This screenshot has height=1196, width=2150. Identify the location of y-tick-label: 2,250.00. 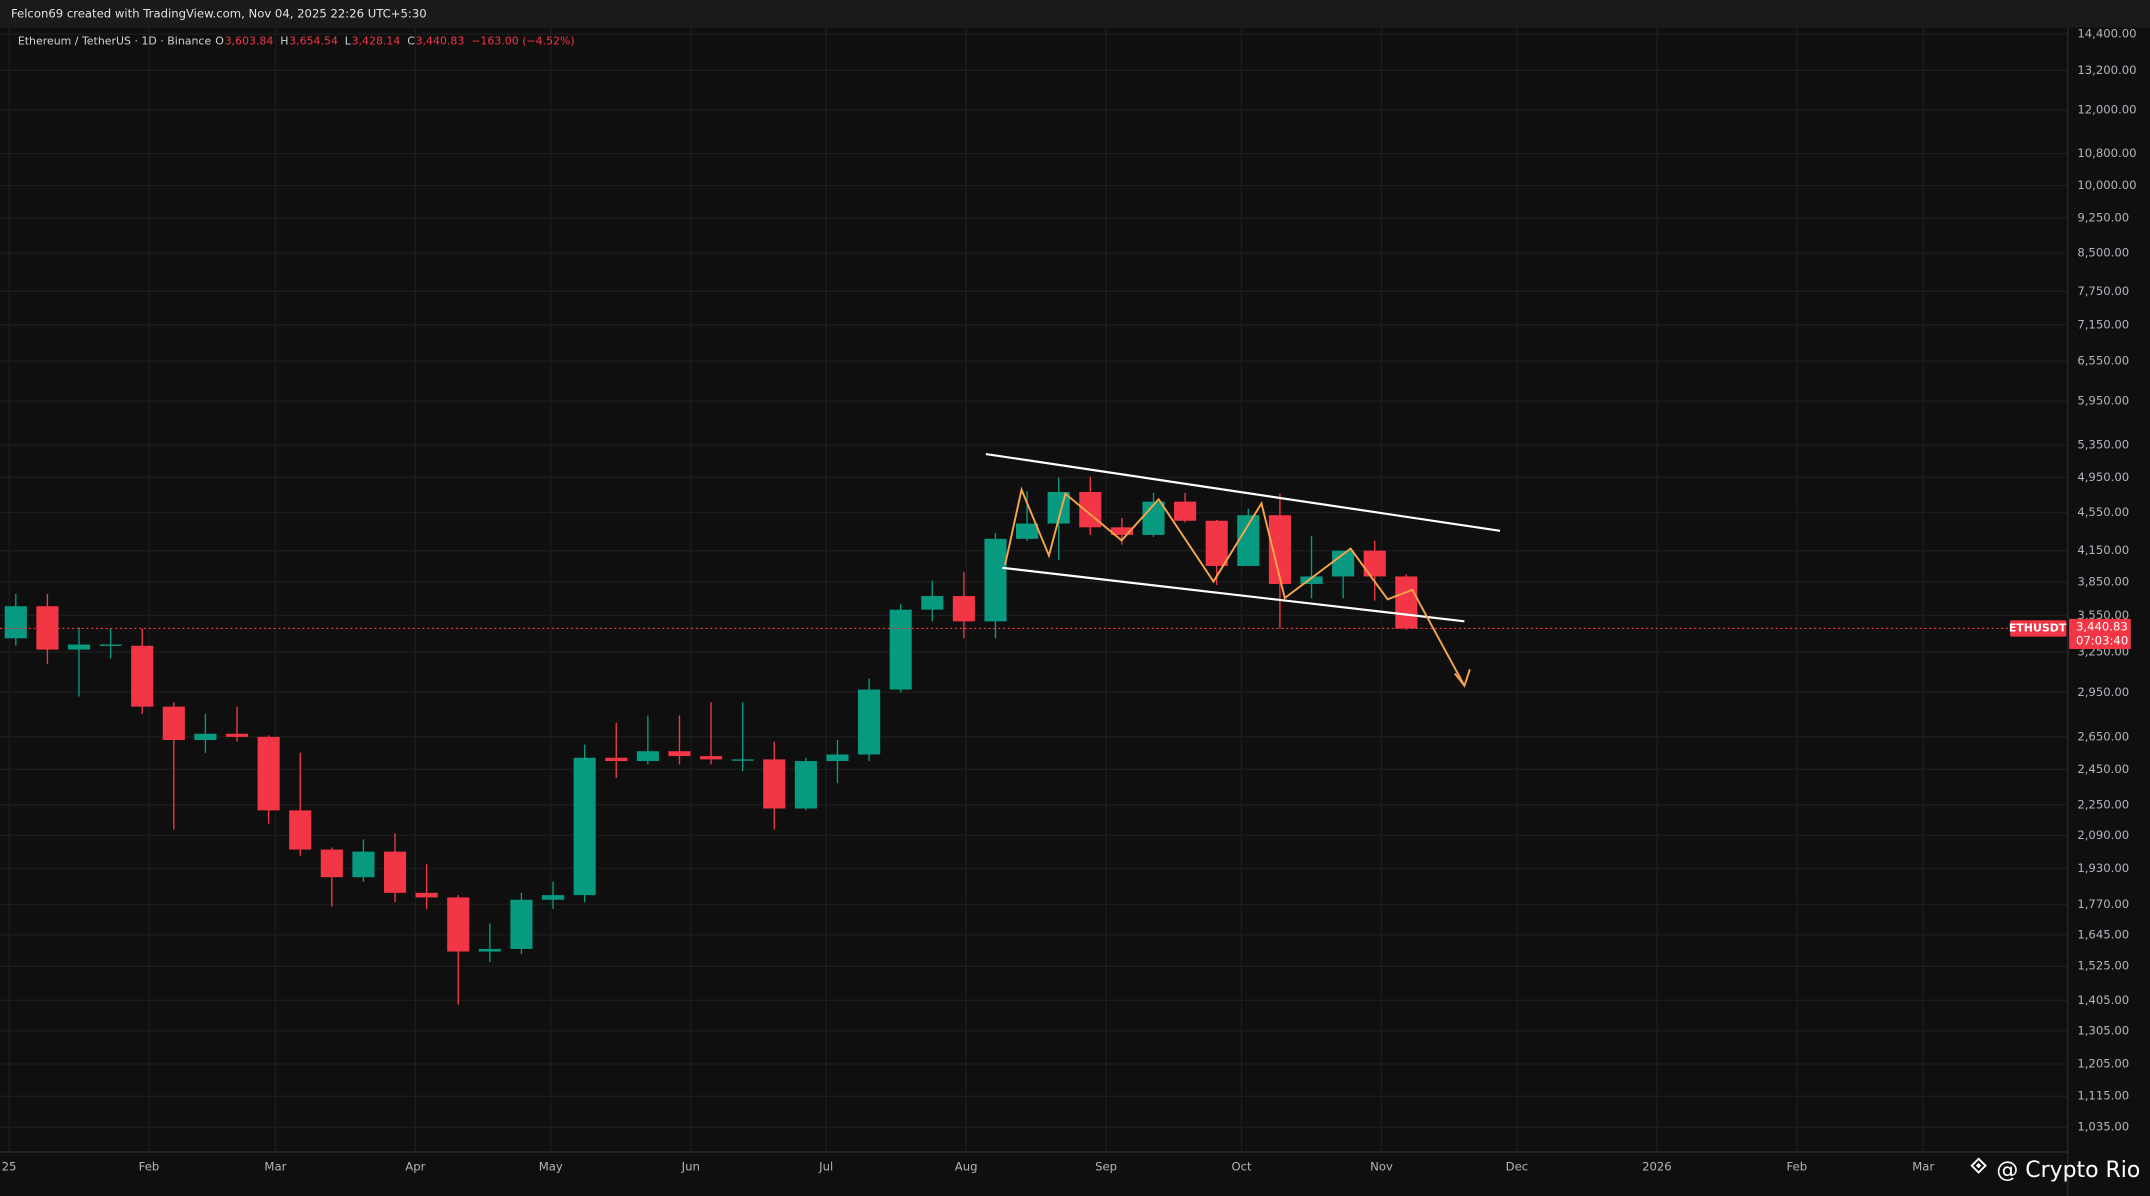
(2103, 804).